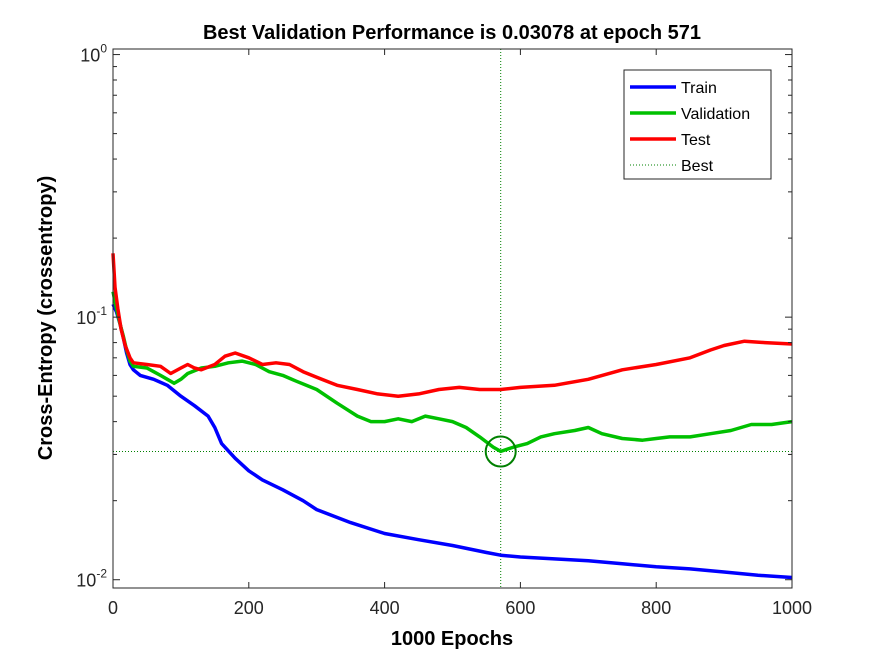 This screenshot has height=656, width=875. I want to click on x-tick-label: 1000, so click(792, 608).